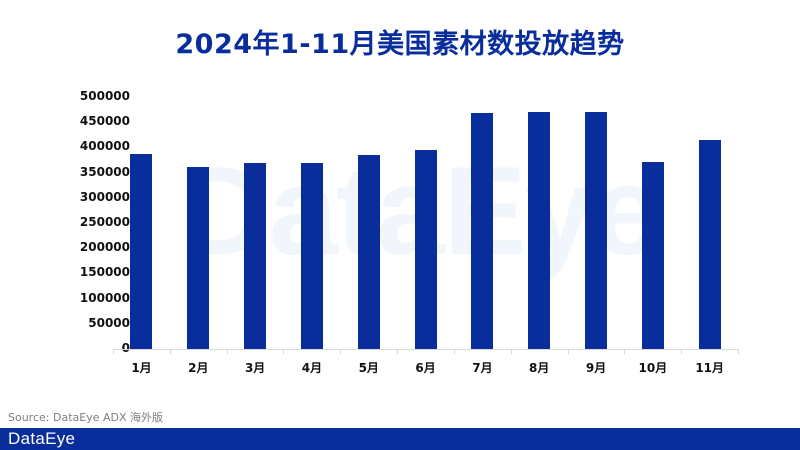 The width and height of the screenshot is (800, 450). Describe the element at coordinates (596, 368) in the screenshot. I see `x-category-label: 9月` at that location.